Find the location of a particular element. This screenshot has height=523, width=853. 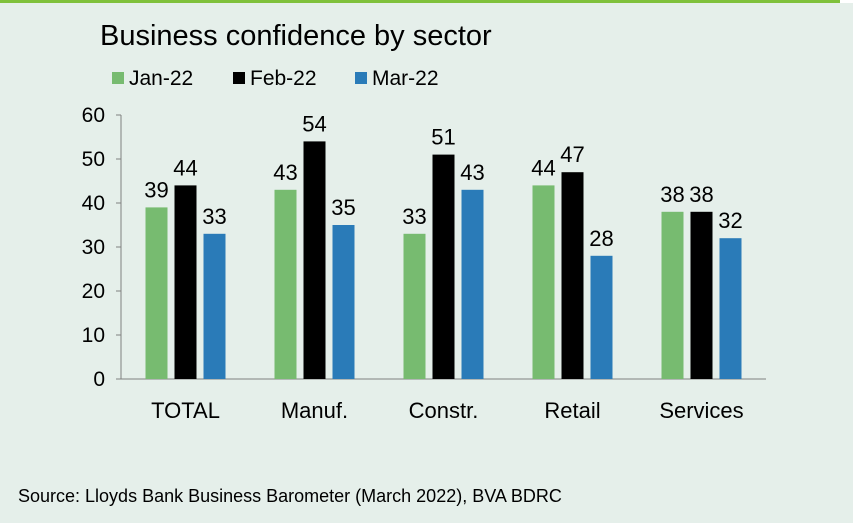

data-label-3-2: 28 is located at coordinates (601, 238).